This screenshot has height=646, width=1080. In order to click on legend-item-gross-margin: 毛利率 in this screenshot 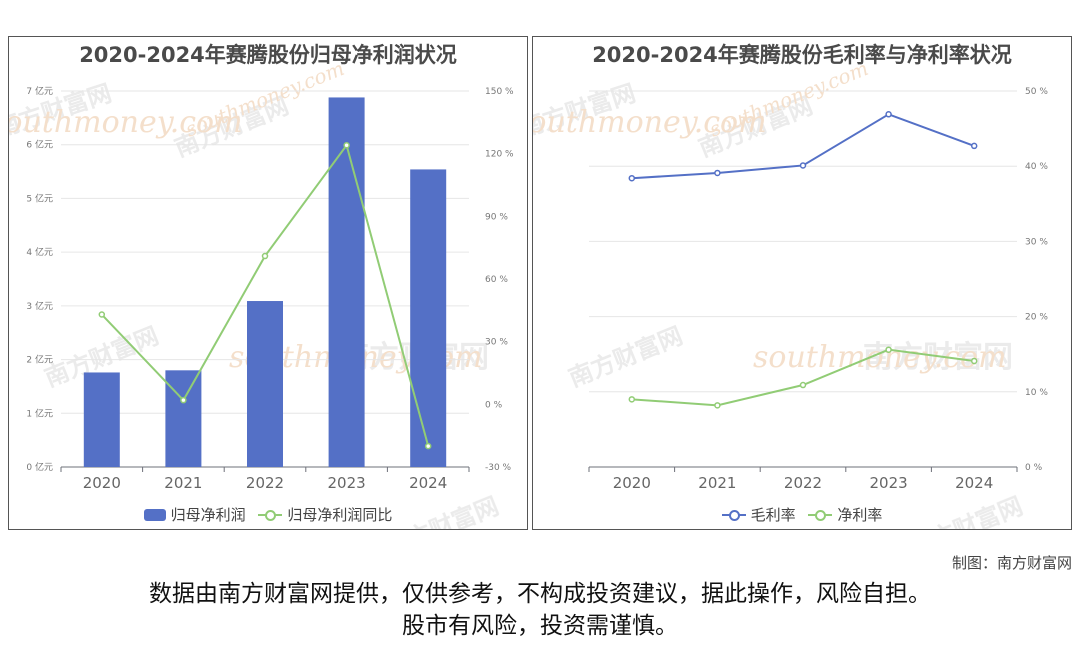, I will do `click(758, 514)`.